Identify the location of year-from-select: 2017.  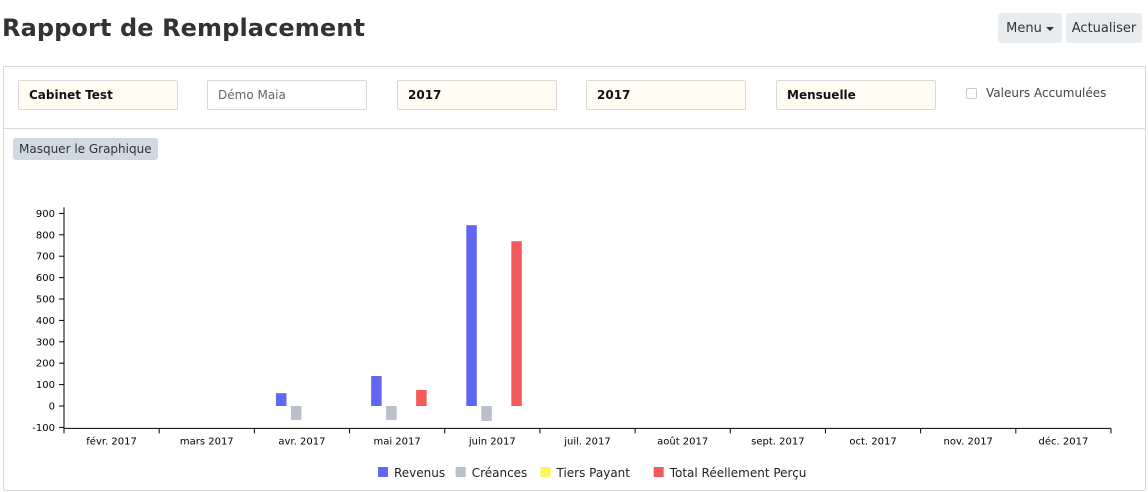
(477, 95).